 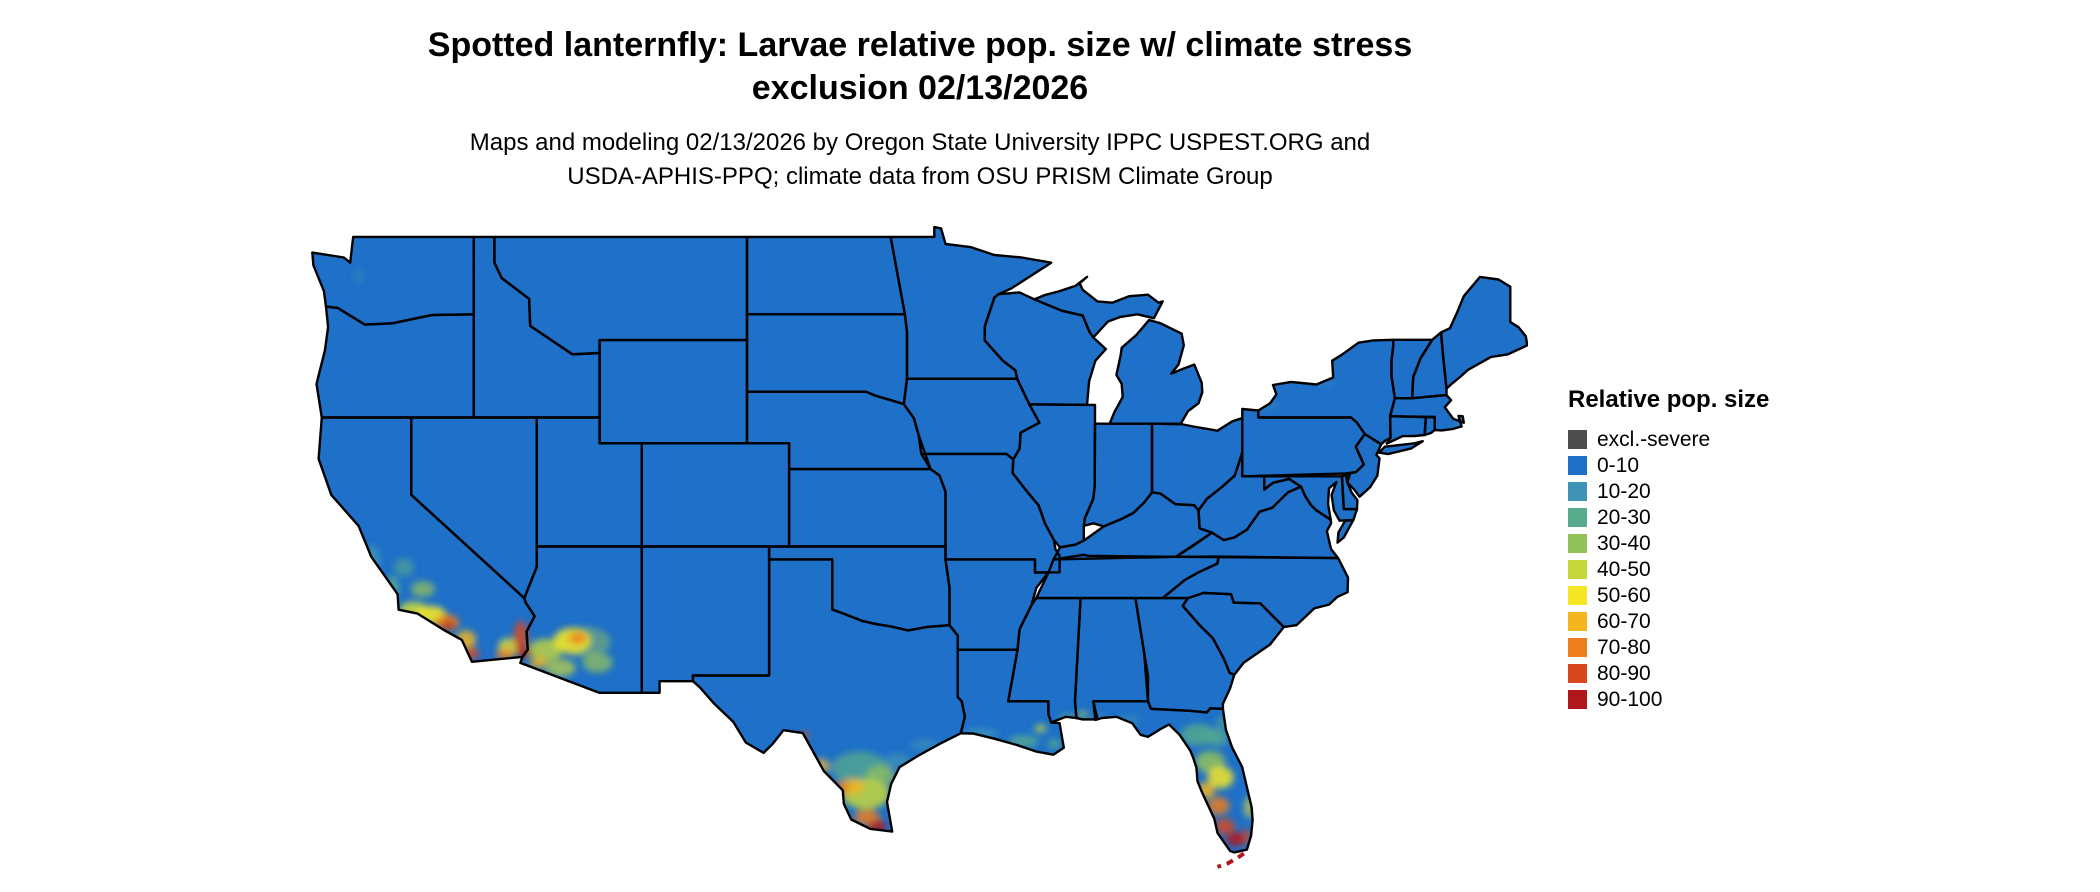 I want to click on legend-item: 90-100, so click(x=1668, y=699).